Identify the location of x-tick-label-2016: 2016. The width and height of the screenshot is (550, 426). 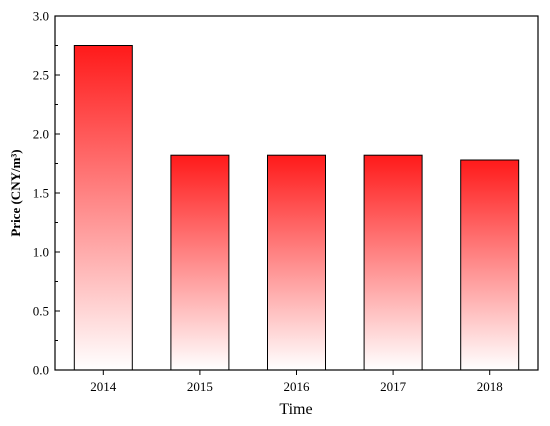
(297, 386).